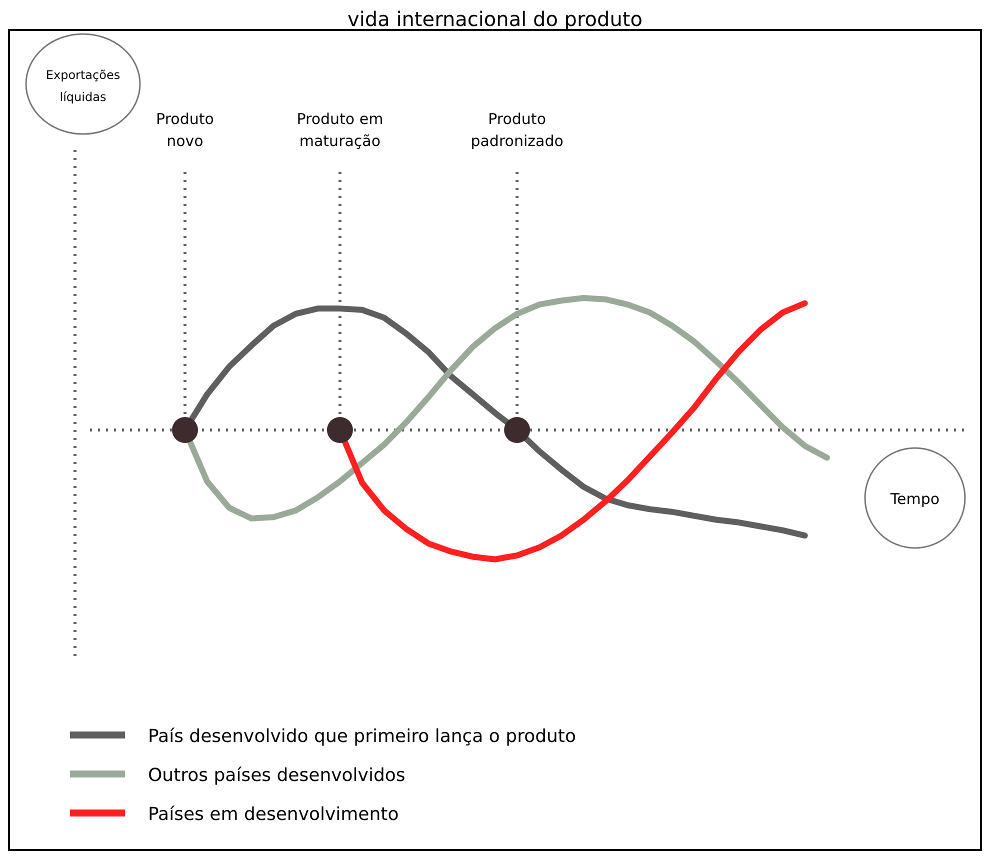 This screenshot has height=860, width=990. What do you see at coordinates (362, 736) in the screenshot?
I see `legend-label: País desenvolvido que primeiro lança o produto` at bounding box center [362, 736].